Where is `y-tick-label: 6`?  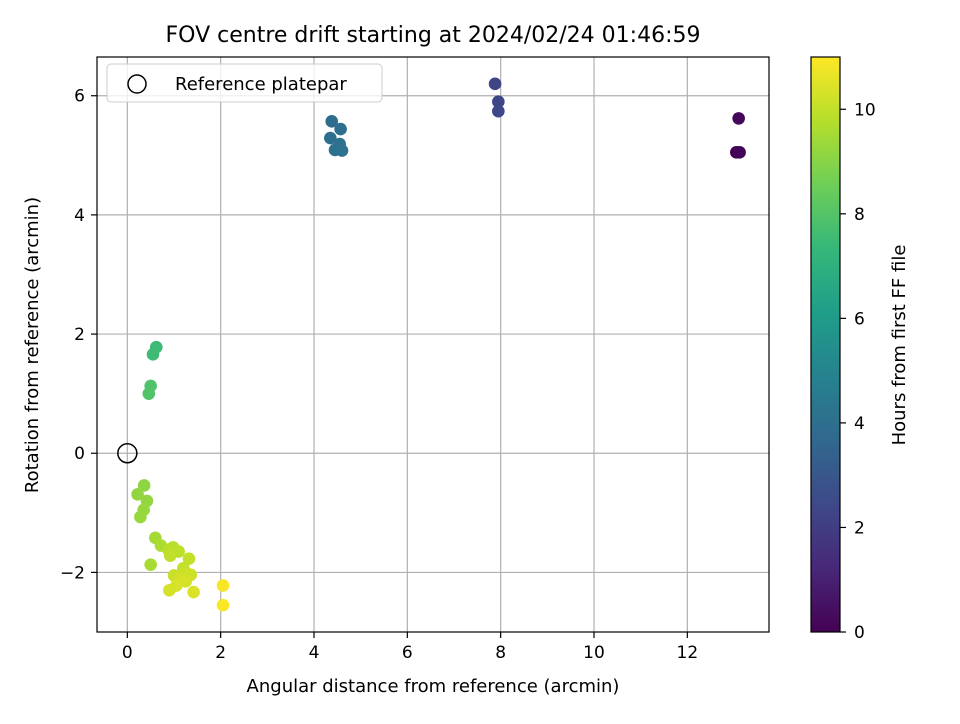
y-tick-label: 6 is located at coordinates (79, 97).